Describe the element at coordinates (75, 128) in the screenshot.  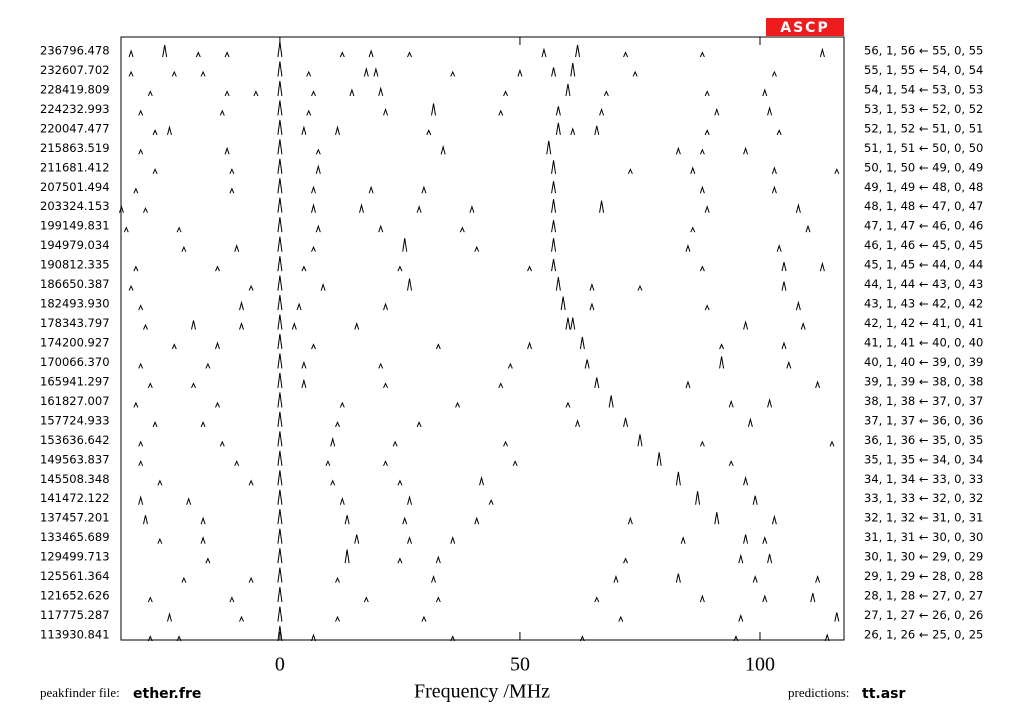
I see `row-frequency: 220047.477` at that location.